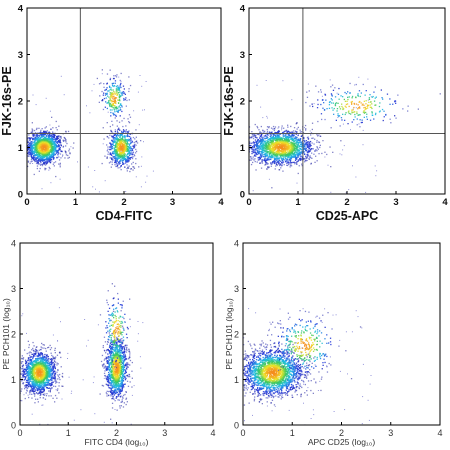 Image resolution: width=450 pixels, height=450 pixels. I want to click on y-tick-label: 0, so click(20, 195).